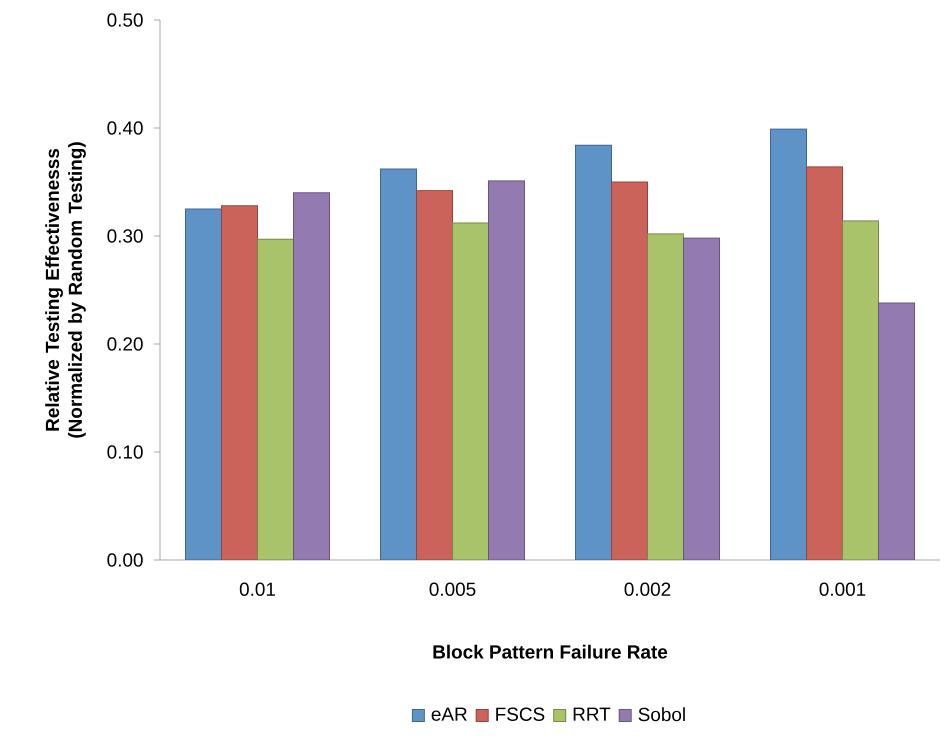 This screenshot has width=944, height=738. Describe the element at coordinates (125, 128) in the screenshot. I see `y-tick-label: 0.40` at that location.